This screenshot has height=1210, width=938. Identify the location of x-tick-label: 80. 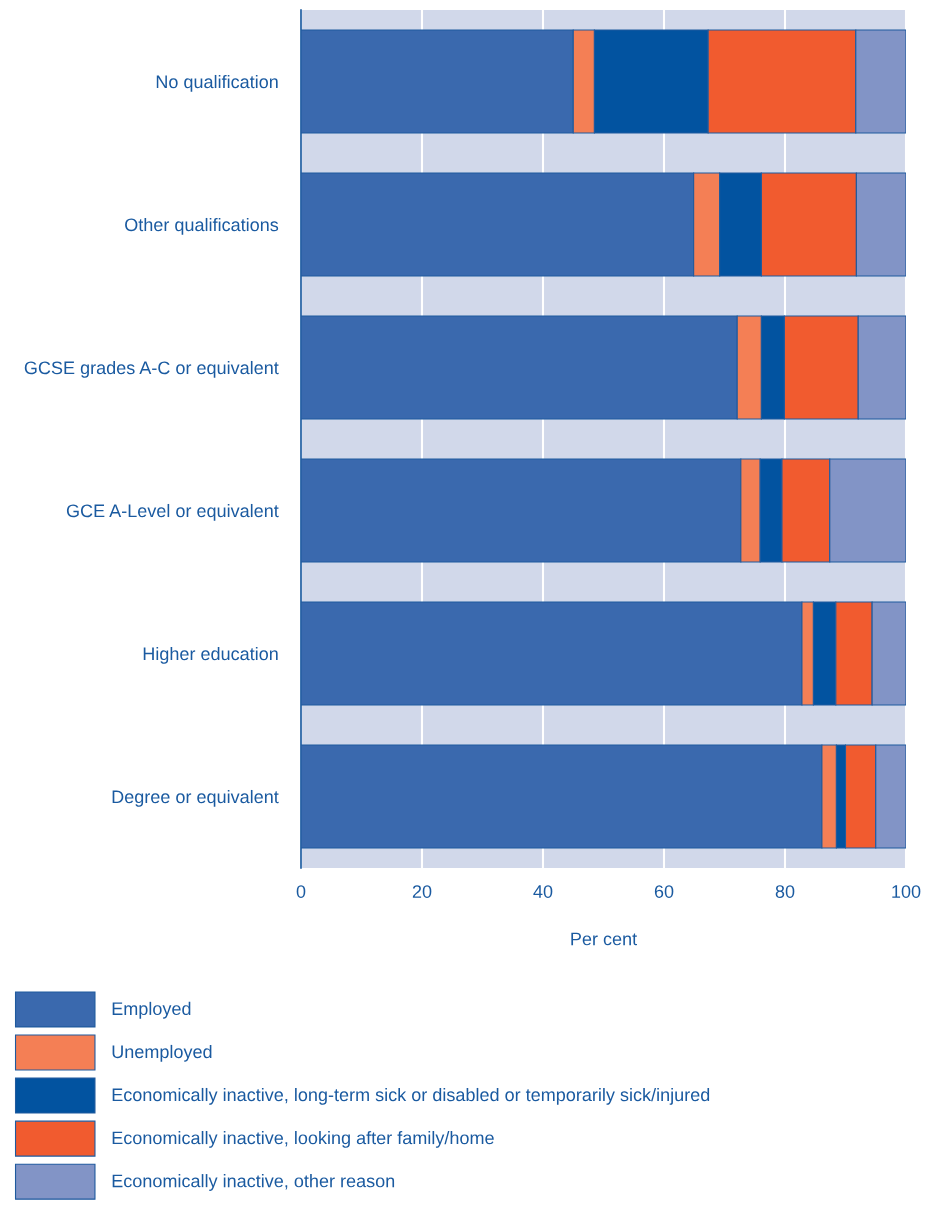
(785, 891).